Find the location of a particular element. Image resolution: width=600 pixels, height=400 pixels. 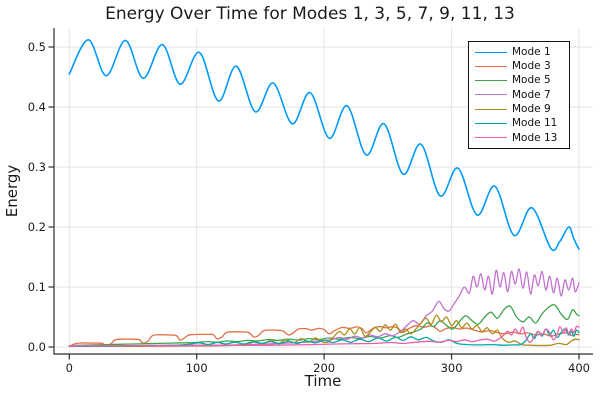

y-tick-label: 0.1 is located at coordinates (37, 287).